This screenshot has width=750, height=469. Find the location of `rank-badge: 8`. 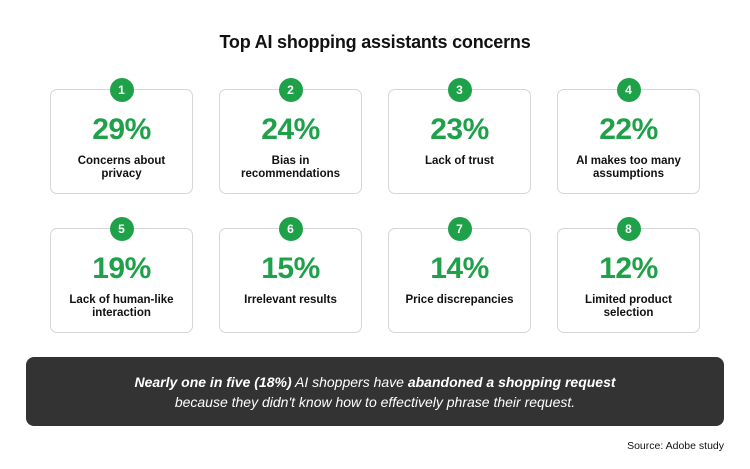

rank-badge: 8 is located at coordinates (628, 229).